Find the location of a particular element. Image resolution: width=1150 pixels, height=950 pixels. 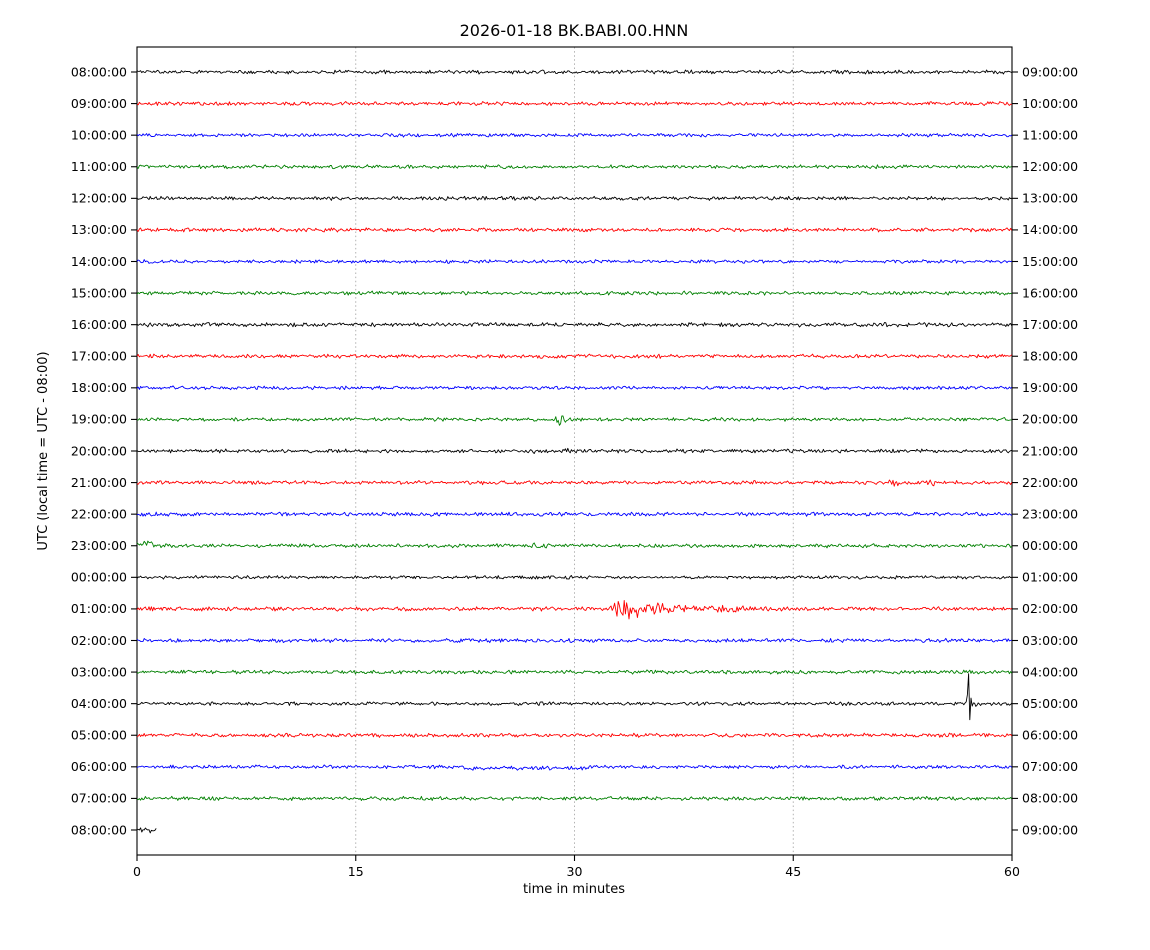

utc-time-label: 21:00:00 is located at coordinates (99, 482).